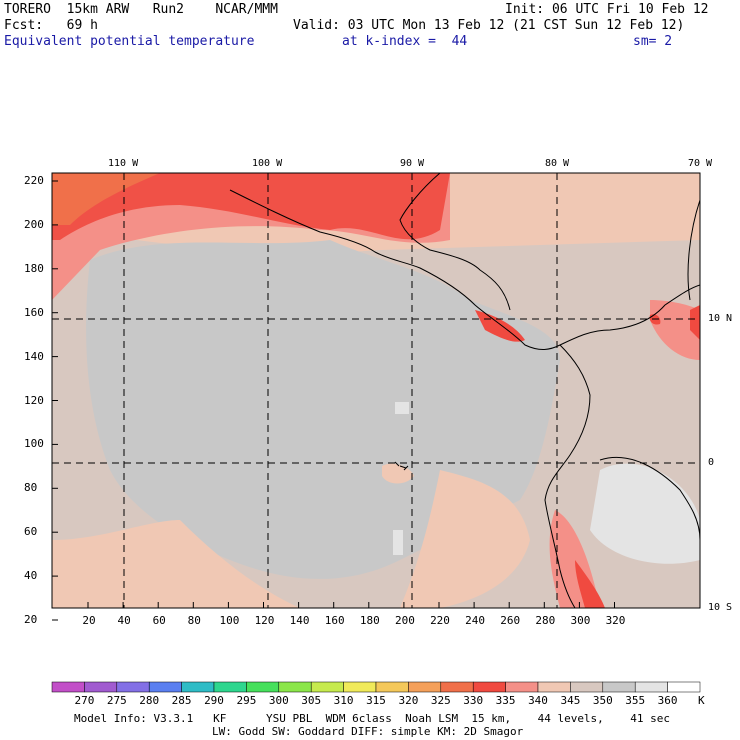 The image size is (740, 740). Describe the element at coordinates (369, 620) in the screenshot. I see `x-tick-label: 180` at that location.